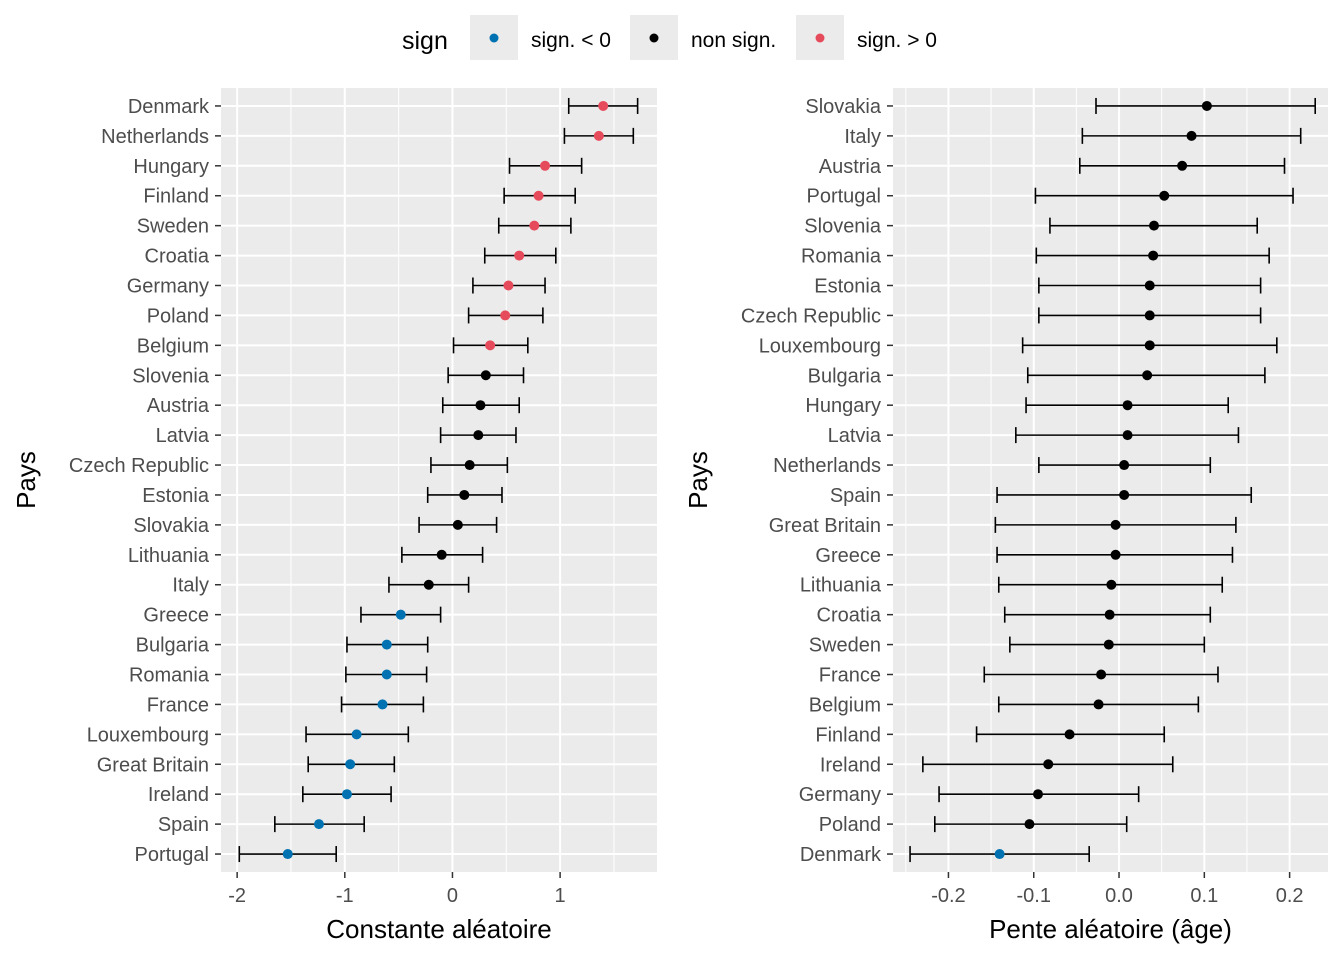 Image resolution: width=1344 pixels, height=965 pixels. Describe the element at coordinates (948, 896) in the screenshot. I see `x-tick-label: -0.2` at that location.